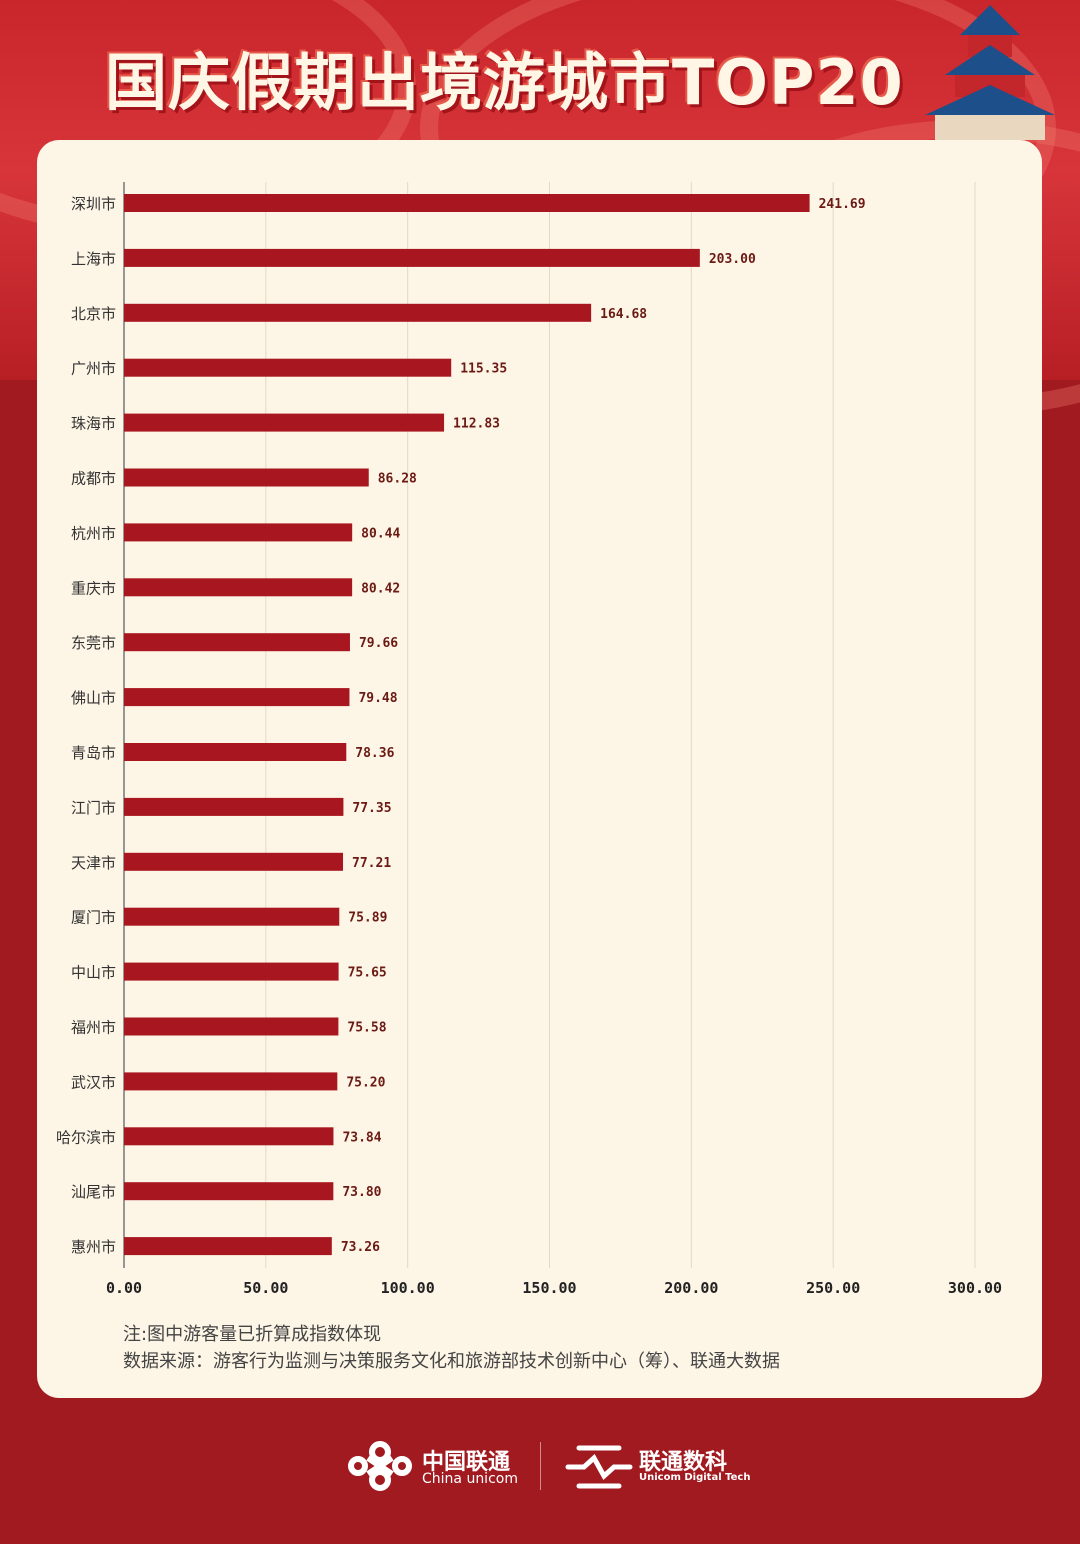 The image size is (1080, 1544). I want to click on note-text: 注:图中游客量已折算成指数体现, so click(252, 1334).